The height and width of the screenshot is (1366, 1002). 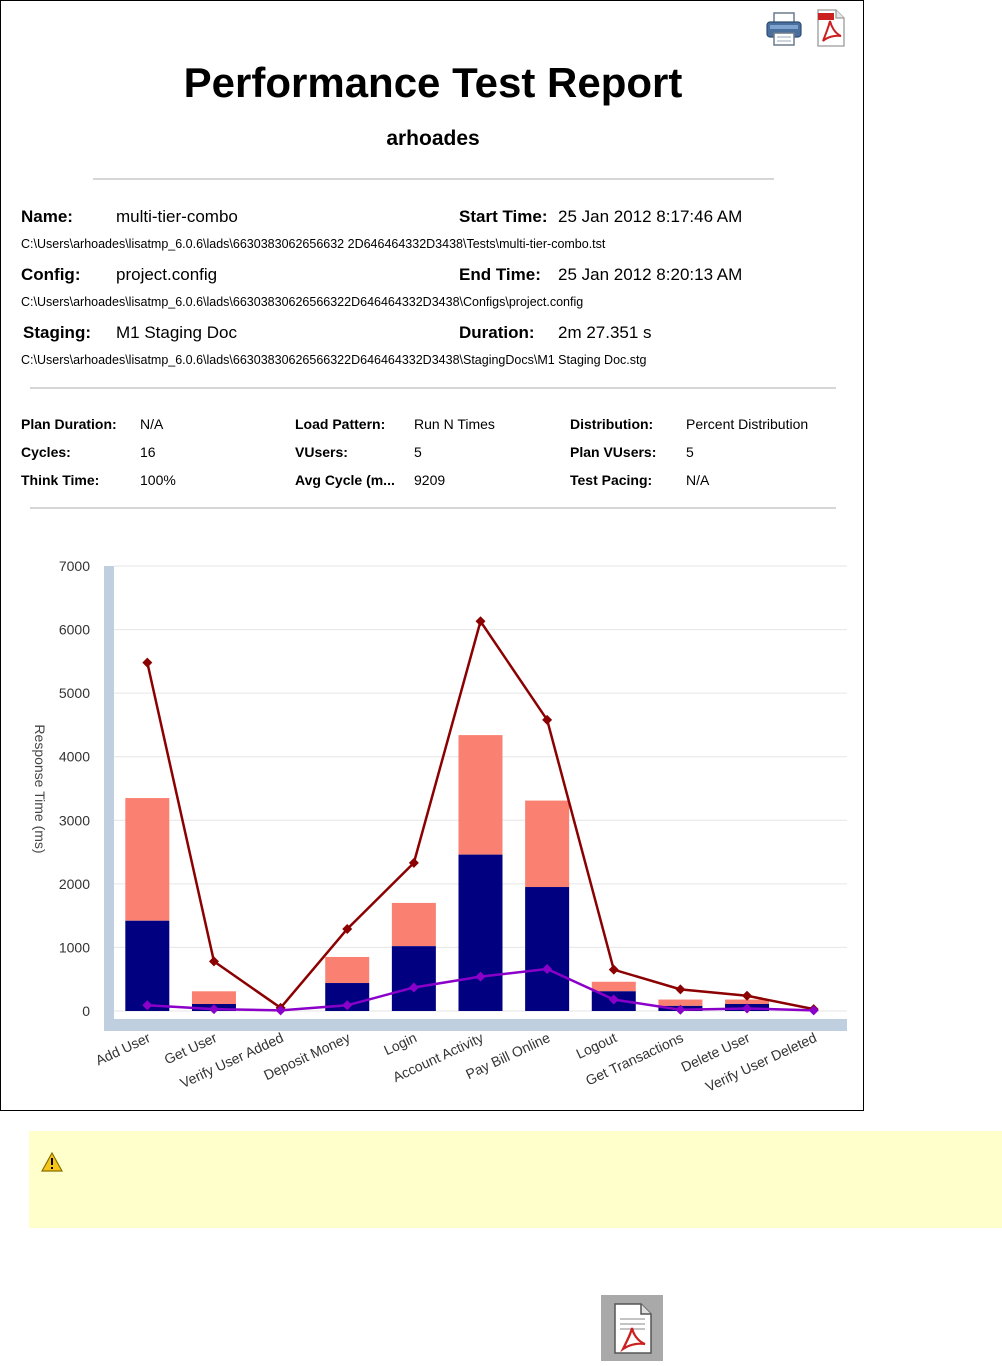 I want to click on start-time-value: 25 Jan 2012 8:17:46 AM, so click(x=650, y=216).